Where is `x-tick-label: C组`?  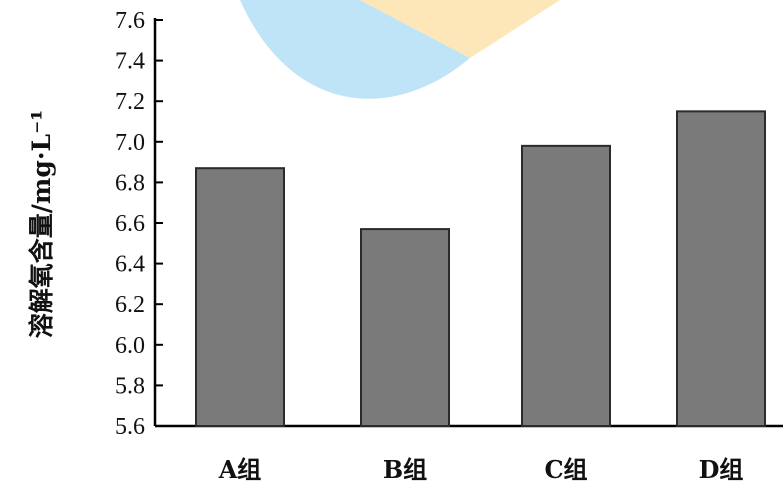
x-tick-label: C组 is located at coordinates (565, 469).